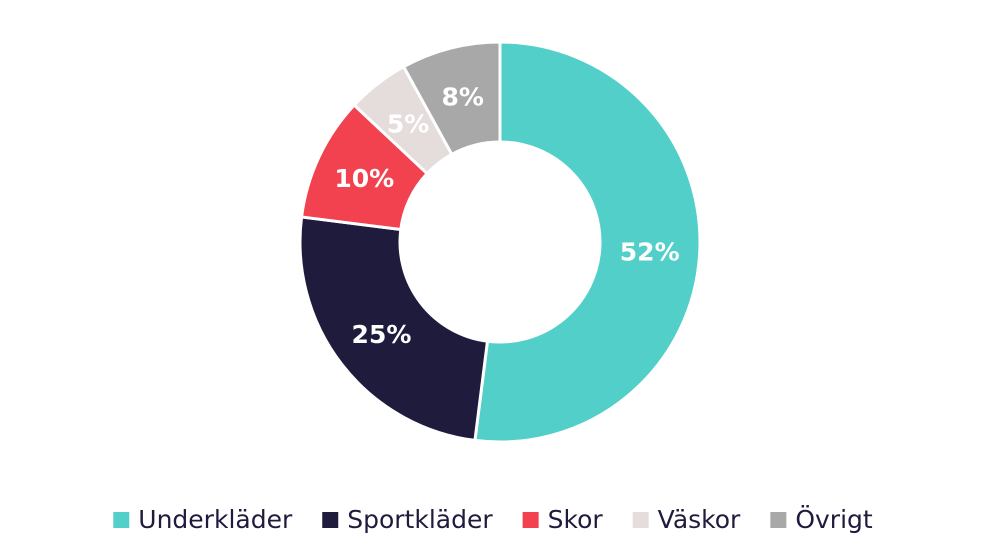 The image size is (986, 560). I want to click on slice-label: 52%, so click(650, 251).